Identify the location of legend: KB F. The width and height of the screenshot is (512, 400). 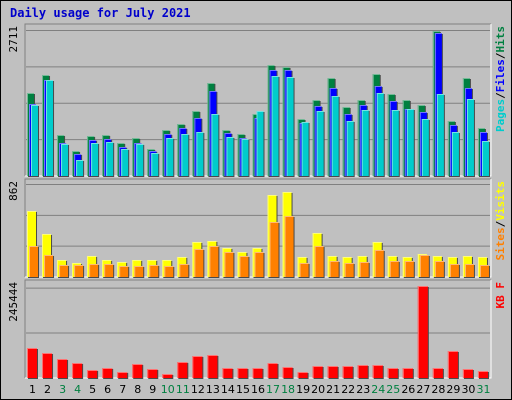
(500, 295).